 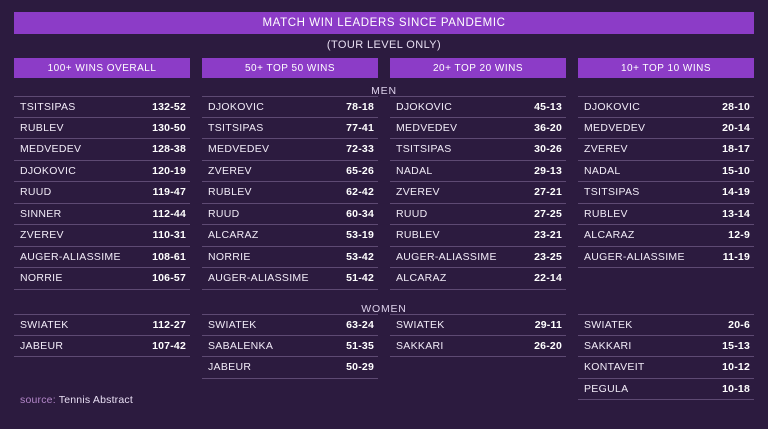 What do you see at coordinates (241, 345) in the screenshot?
I see `player-name: SABALENKA` at bounding box center [241, 345].